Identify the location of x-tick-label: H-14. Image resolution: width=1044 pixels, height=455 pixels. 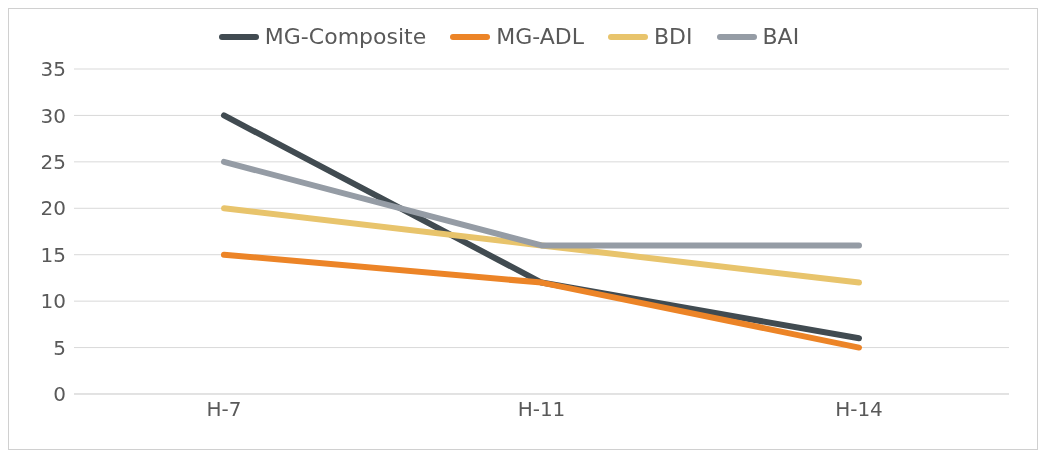
(859, 409).